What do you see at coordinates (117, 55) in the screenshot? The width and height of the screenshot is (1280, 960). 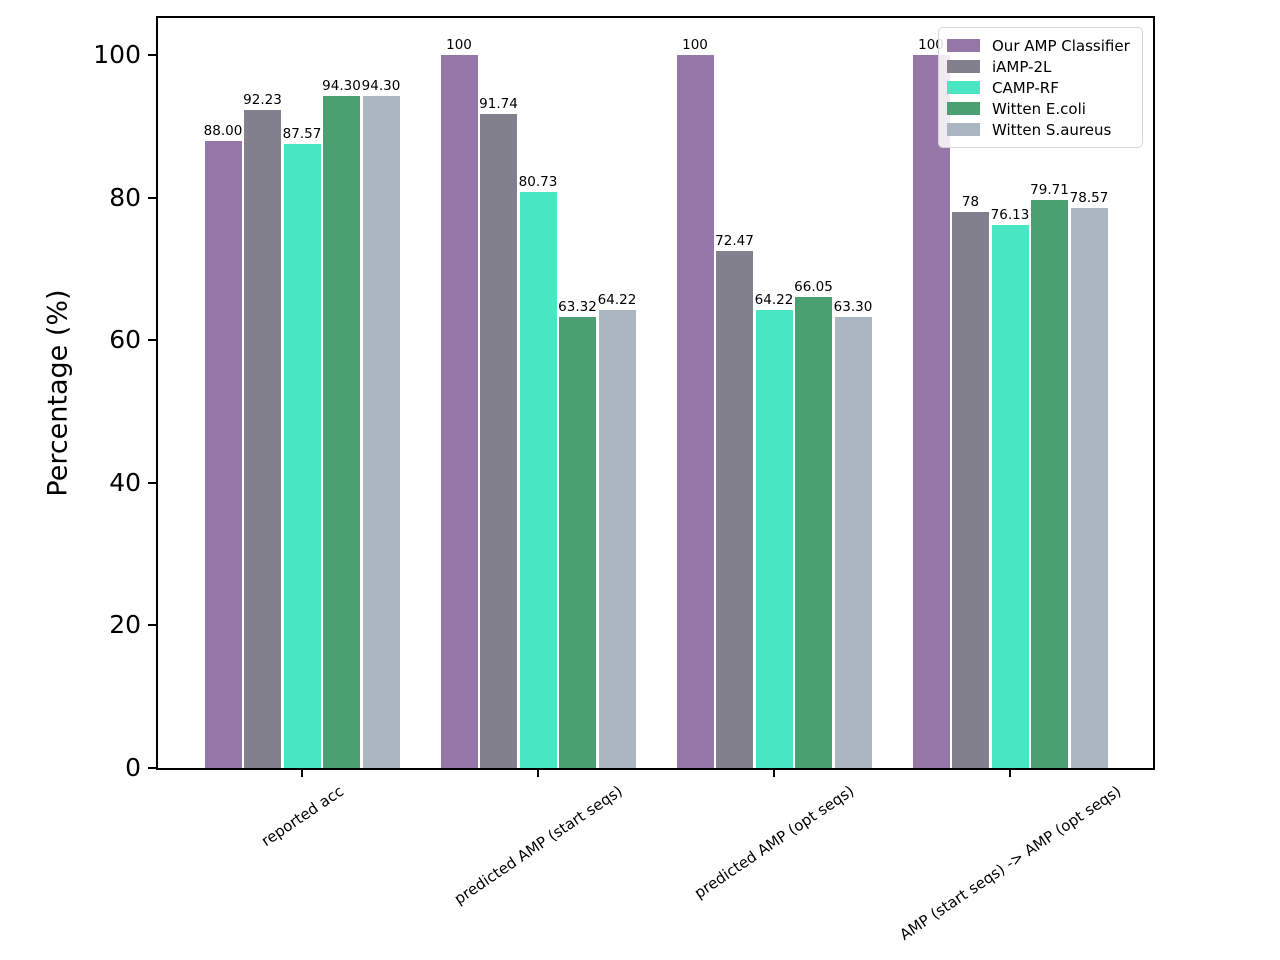 I see `y-tick-label: 100` at bounding box center [117, 55].